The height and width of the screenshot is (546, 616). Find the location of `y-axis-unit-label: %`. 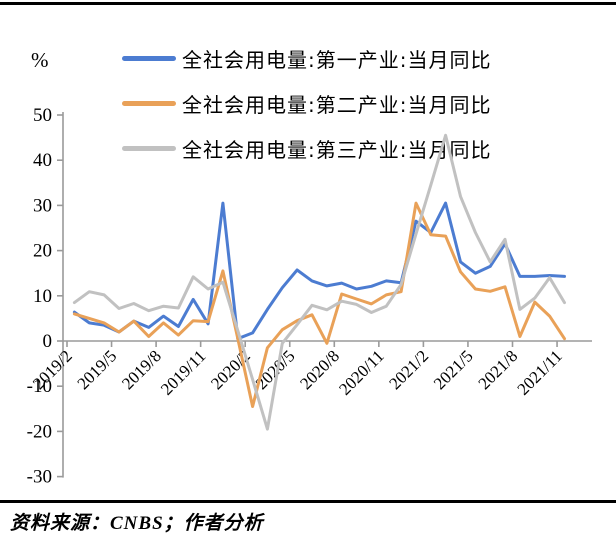

y-axis-unit-label: % is located at coordinates (40, 60).